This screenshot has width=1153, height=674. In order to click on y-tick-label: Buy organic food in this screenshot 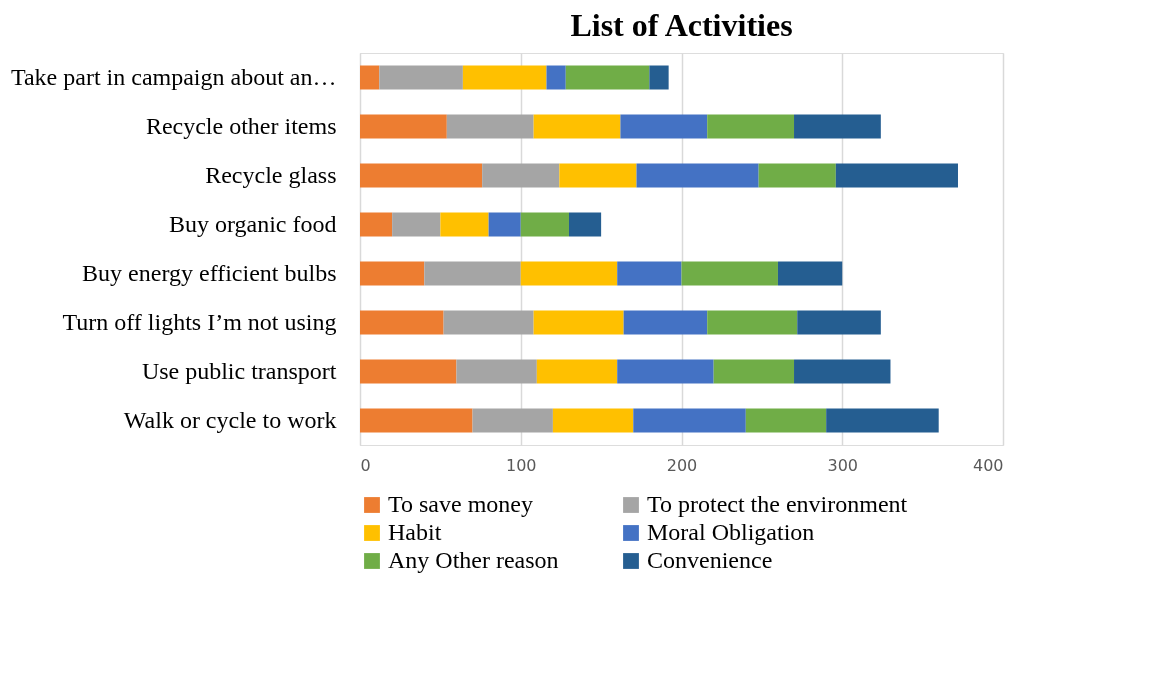, I will do `click(252, 223)`.